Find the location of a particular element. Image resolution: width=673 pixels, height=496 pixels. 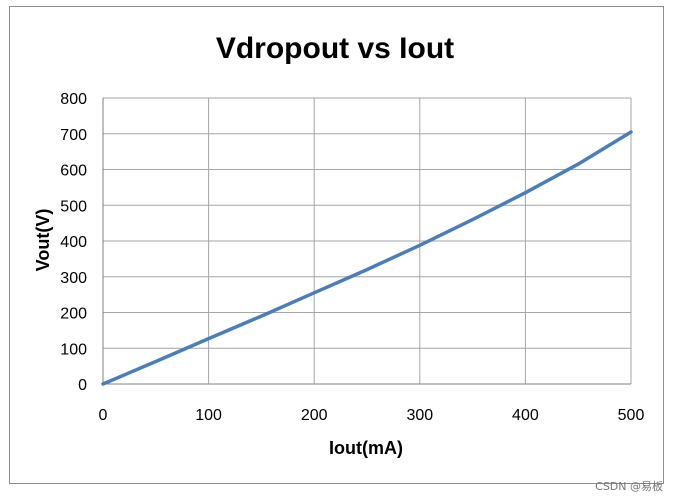

y-tick-label: 600 is located at coordinates (73, 171).